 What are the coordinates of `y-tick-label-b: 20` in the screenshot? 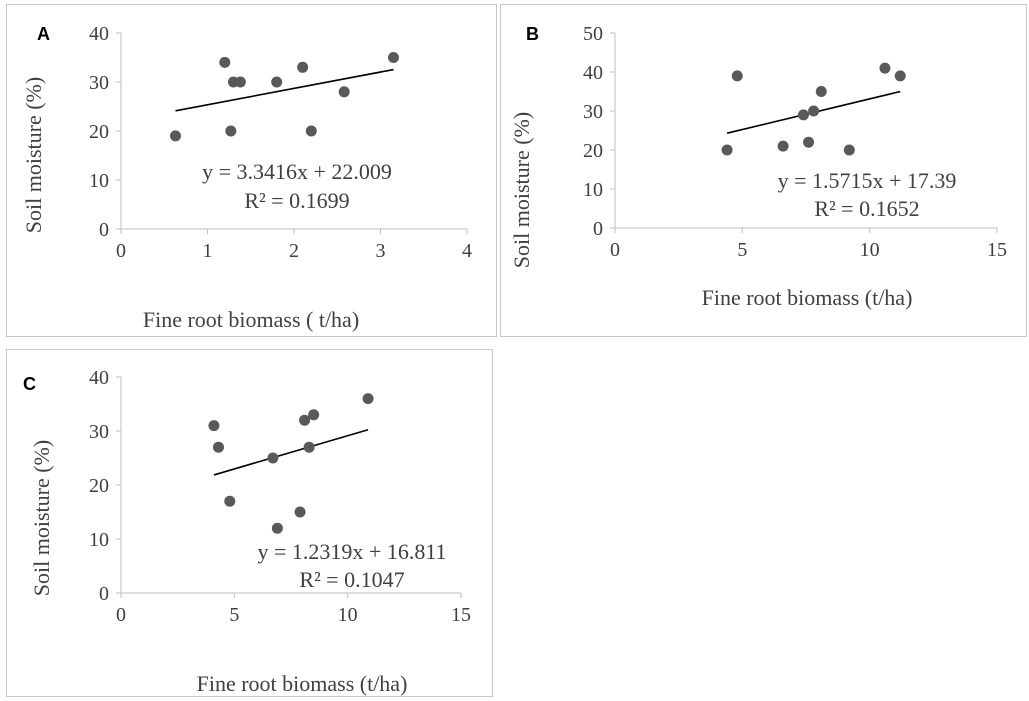 It's located at (593, 151).